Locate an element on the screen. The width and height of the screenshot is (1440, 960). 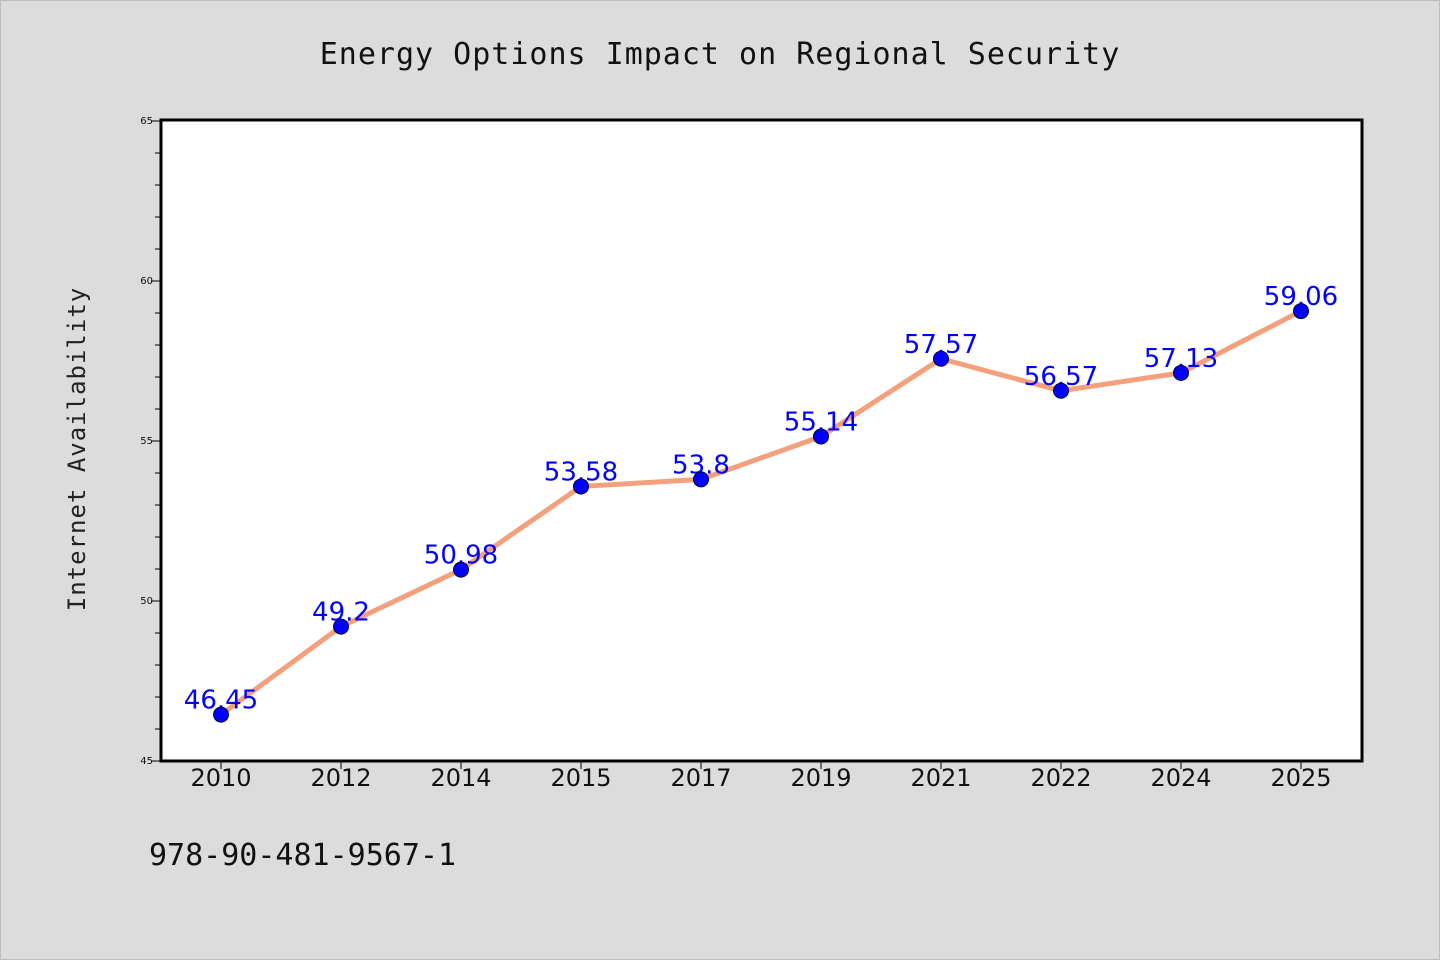
x-tick-label: 2015 is located at coordinates (580, 778).